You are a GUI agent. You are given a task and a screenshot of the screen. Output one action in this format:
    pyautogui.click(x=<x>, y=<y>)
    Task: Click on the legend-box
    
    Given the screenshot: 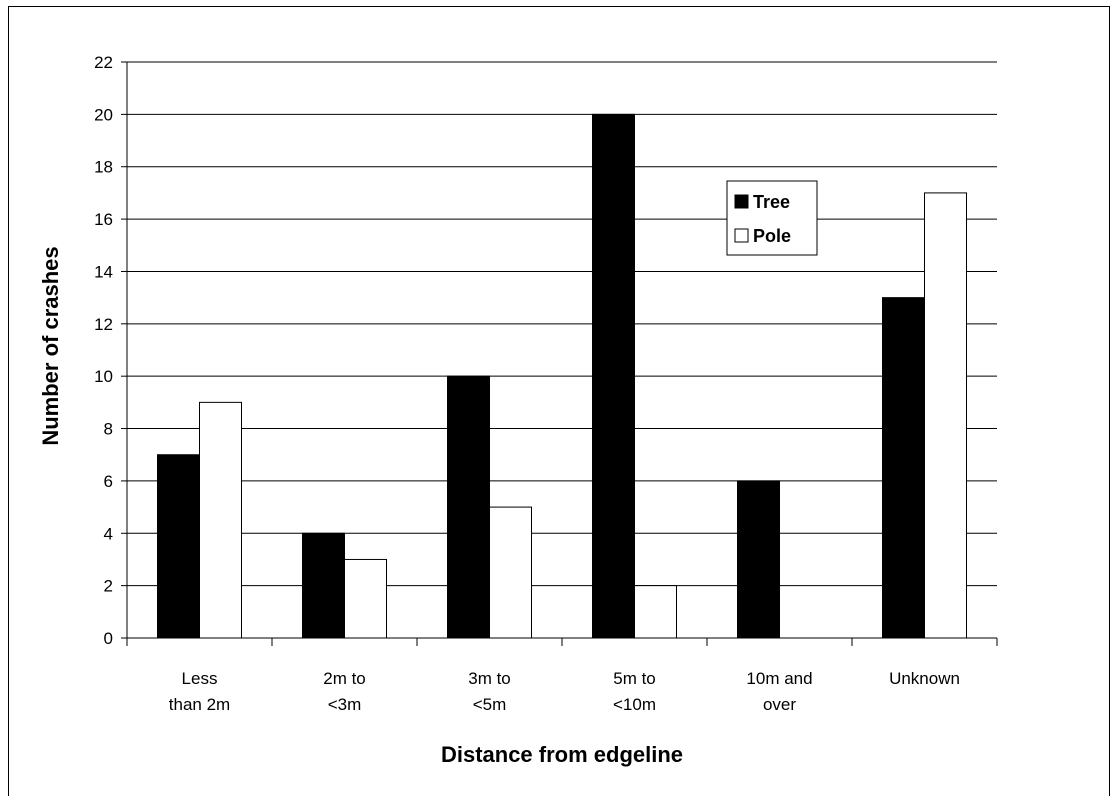 What is the action you would take?
    pyautogui.click(x=772, y=218)
    